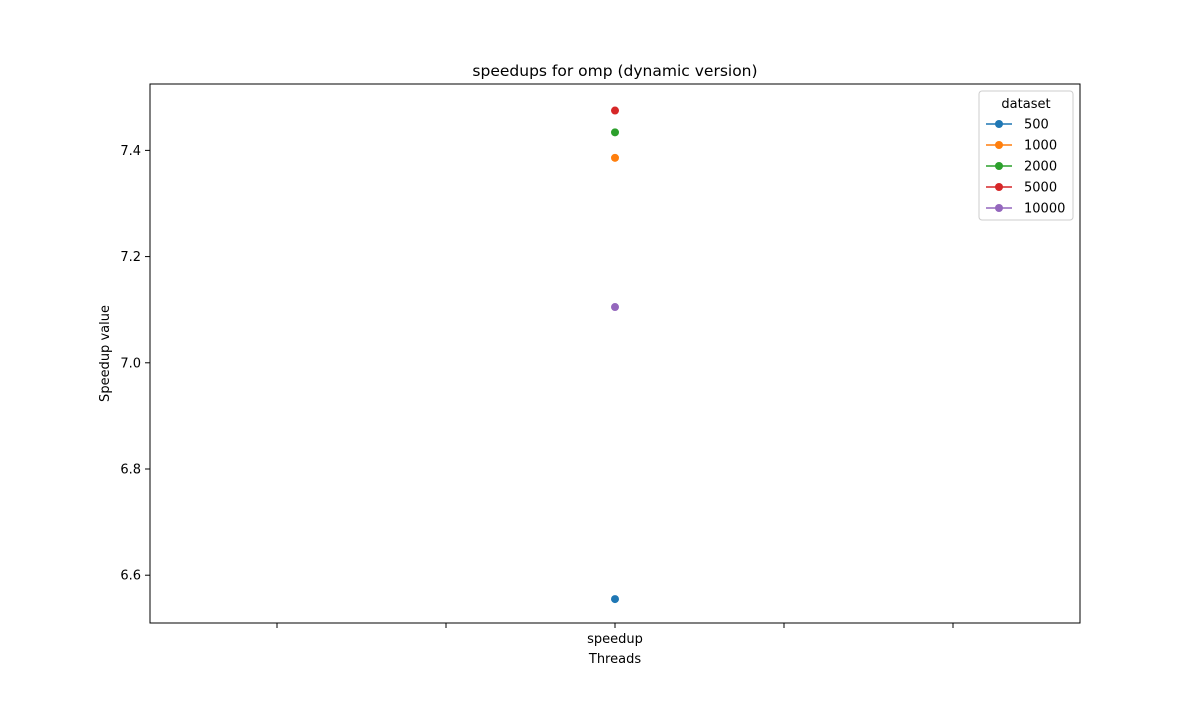 Image resolution: width=1200 pixels, height=704 pixels. I want to click on y-axis-ticks: 6.6 6.8 7.0 7.2 7.4, so click(135, 364).